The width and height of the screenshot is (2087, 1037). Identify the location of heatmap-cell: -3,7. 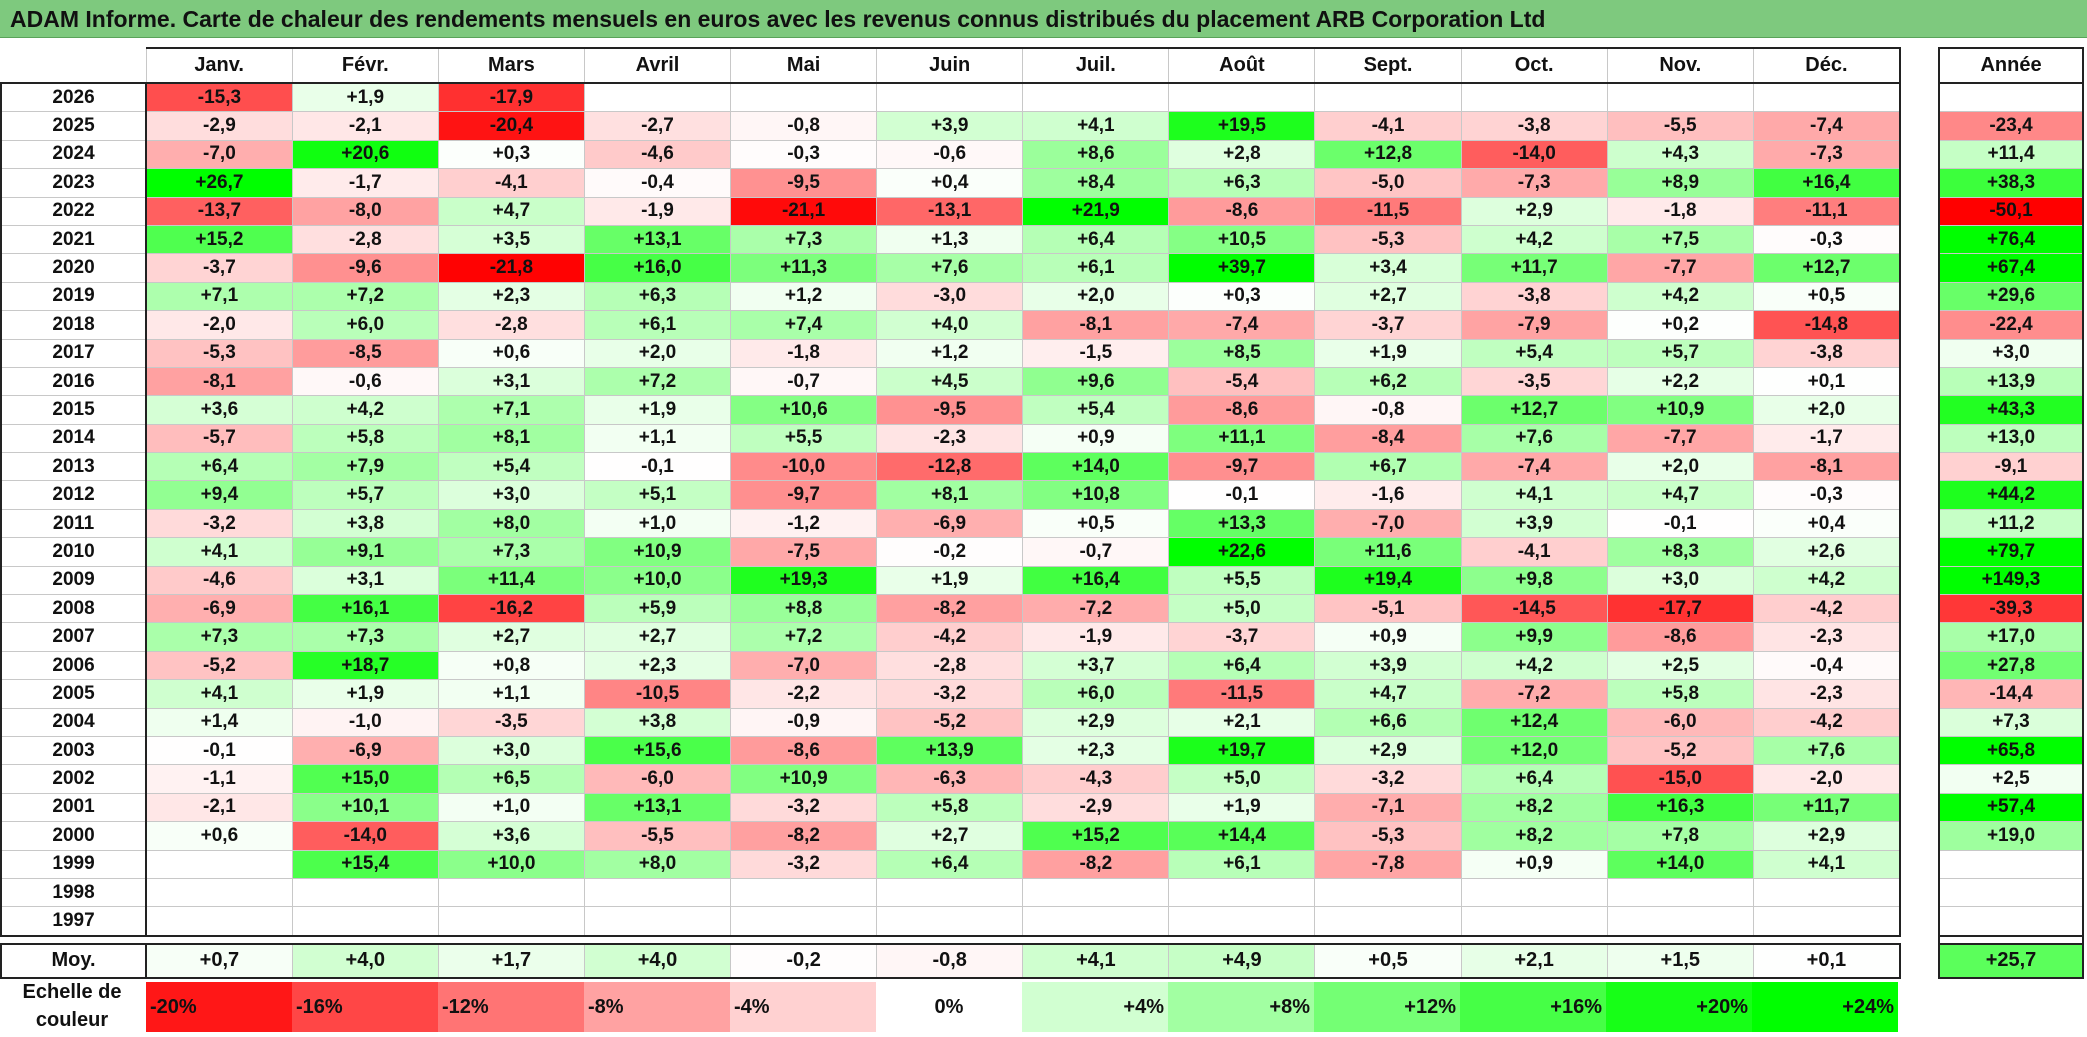
(219, 268).